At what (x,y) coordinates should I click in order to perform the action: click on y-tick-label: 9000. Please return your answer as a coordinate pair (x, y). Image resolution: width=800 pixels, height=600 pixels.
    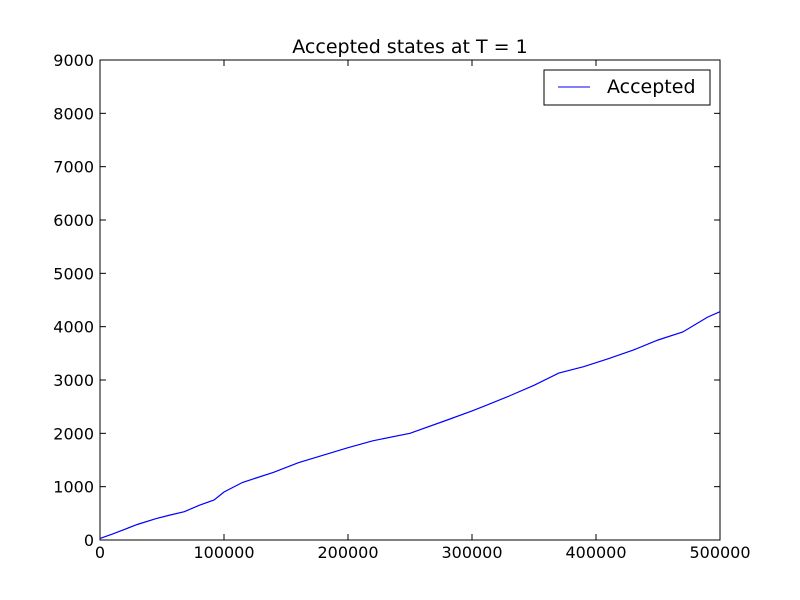
    Looking at the image, I should click on (73, 60).